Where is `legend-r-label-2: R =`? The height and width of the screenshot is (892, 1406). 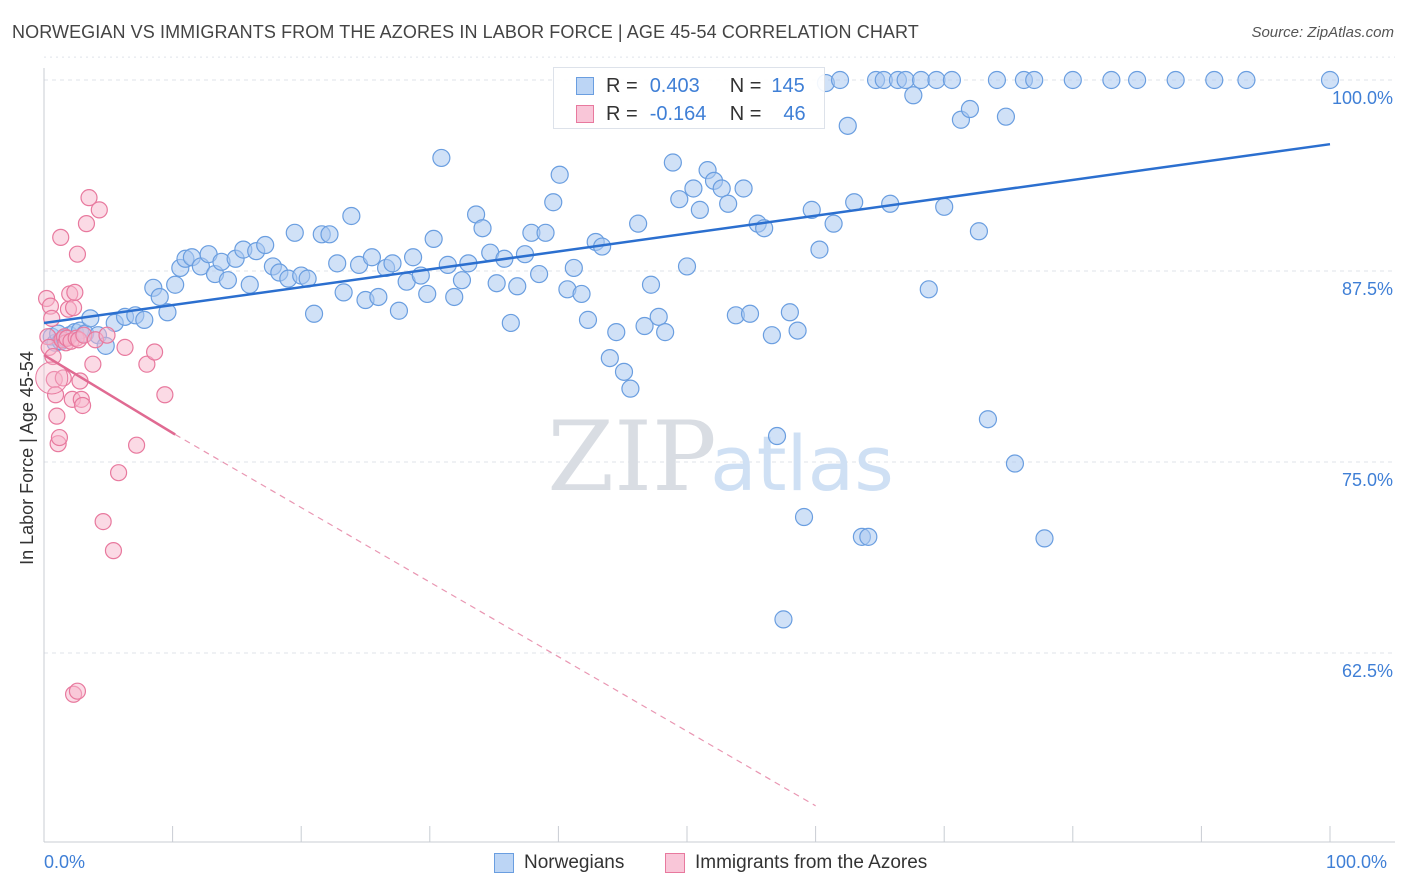
legend-r-label-2: R = is located at coordinates (622, 113).